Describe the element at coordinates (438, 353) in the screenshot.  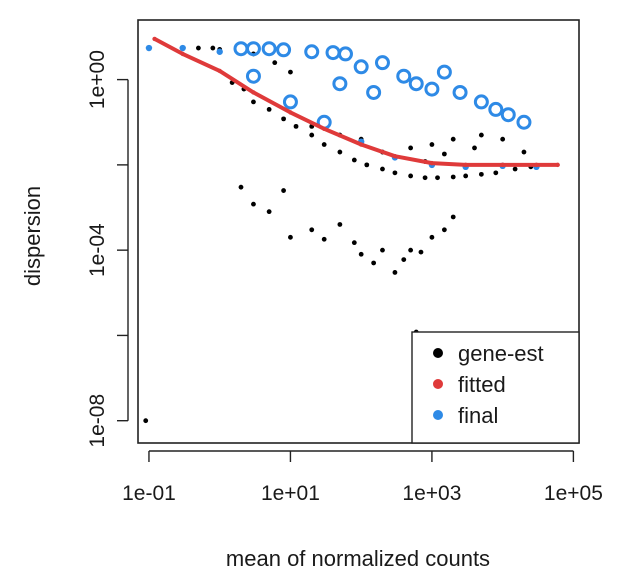
I see `legend-marker-gene-est` at that location.